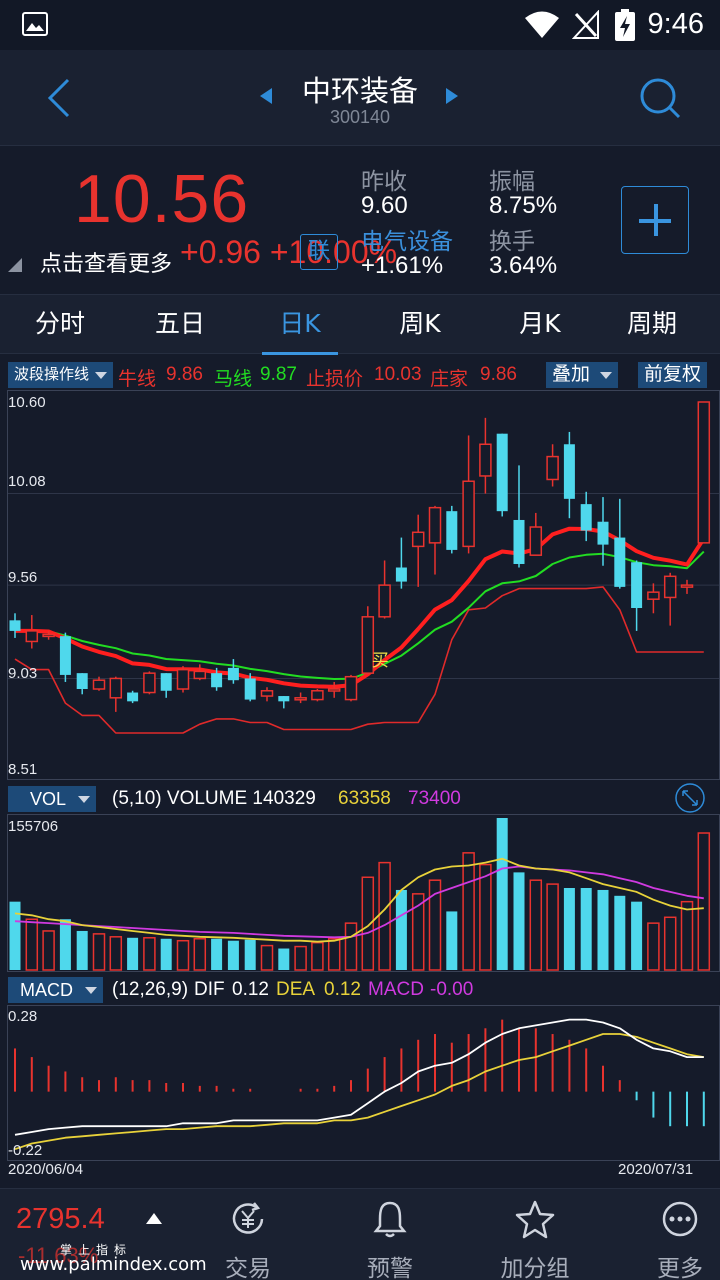  I want to click on index-change: -11.63%, so click(58, 1255).